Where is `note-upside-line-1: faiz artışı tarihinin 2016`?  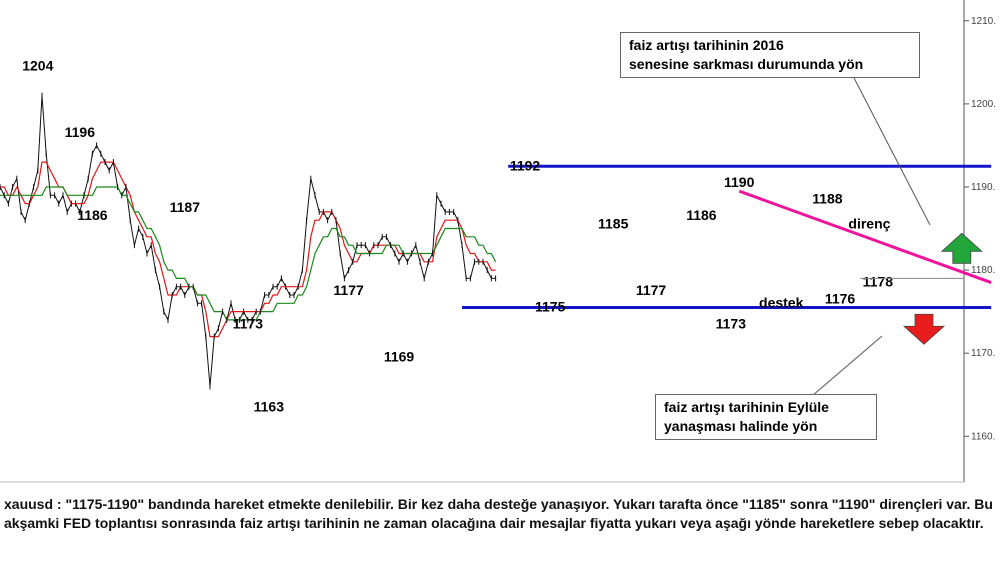 note-upside-line-1: faiz artışı tarihinin 2016 is located at coordinates (706, 45).